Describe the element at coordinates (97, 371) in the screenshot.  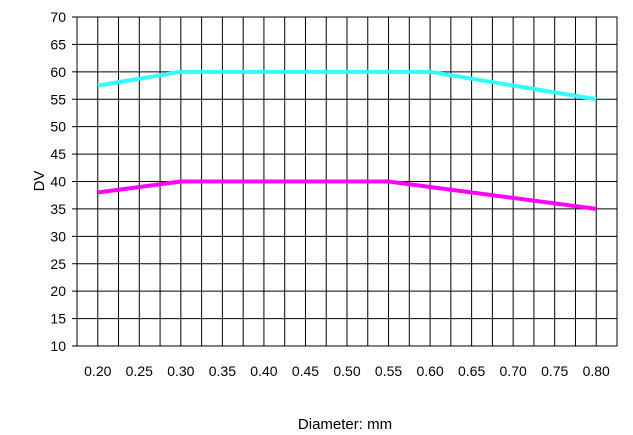
I see `x-tick-label: 0.20` at that location.